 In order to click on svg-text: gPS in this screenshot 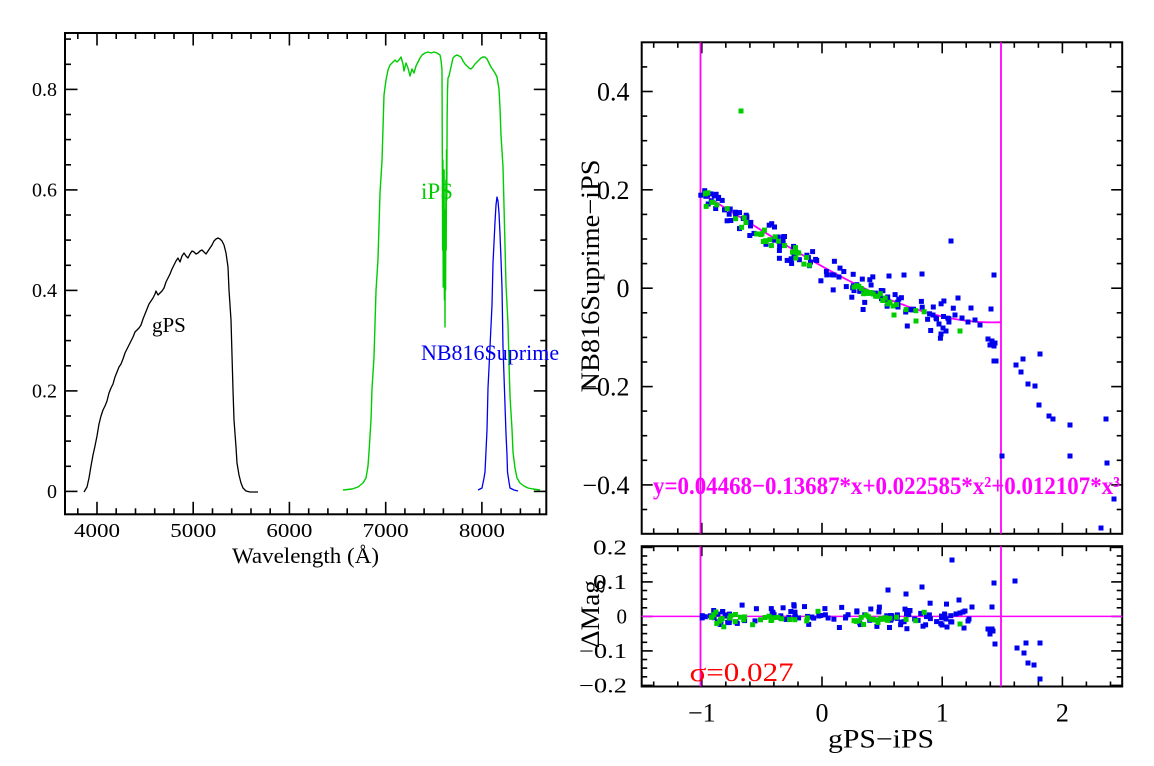, I will do `click(169, 325)`.